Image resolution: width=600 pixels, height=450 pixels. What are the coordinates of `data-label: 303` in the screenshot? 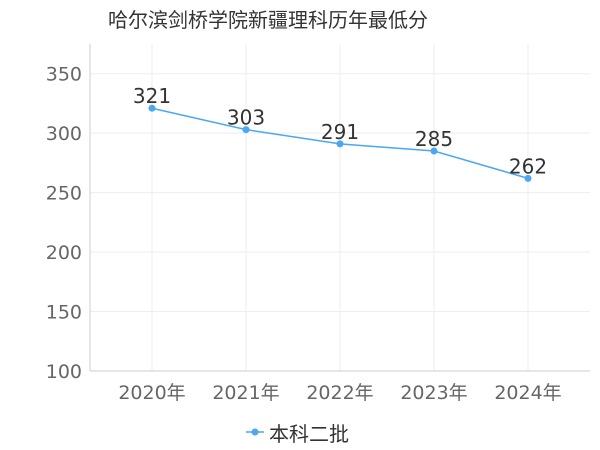 It's located at (246, 118).